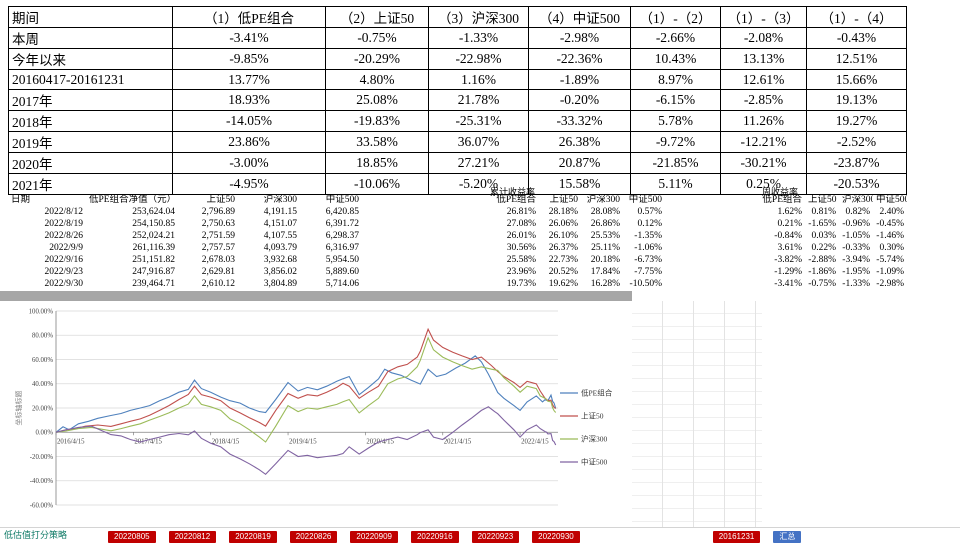  What do you see at coordinates (789, 248) in the screenshot?
I see `weekly-cell: 3.61%` at bounding box center [789, 248].